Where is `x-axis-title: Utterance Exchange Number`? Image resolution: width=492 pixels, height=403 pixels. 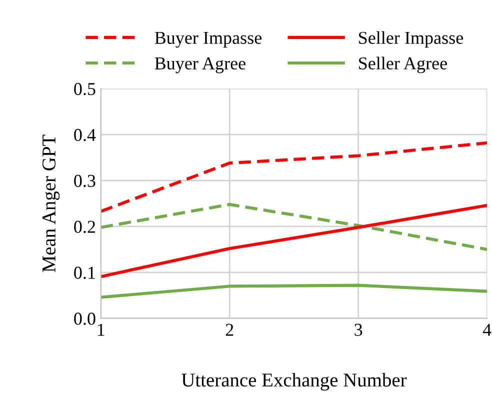 x-axis-title: Utterance Exchange Number is located at coordinates (294, 381).